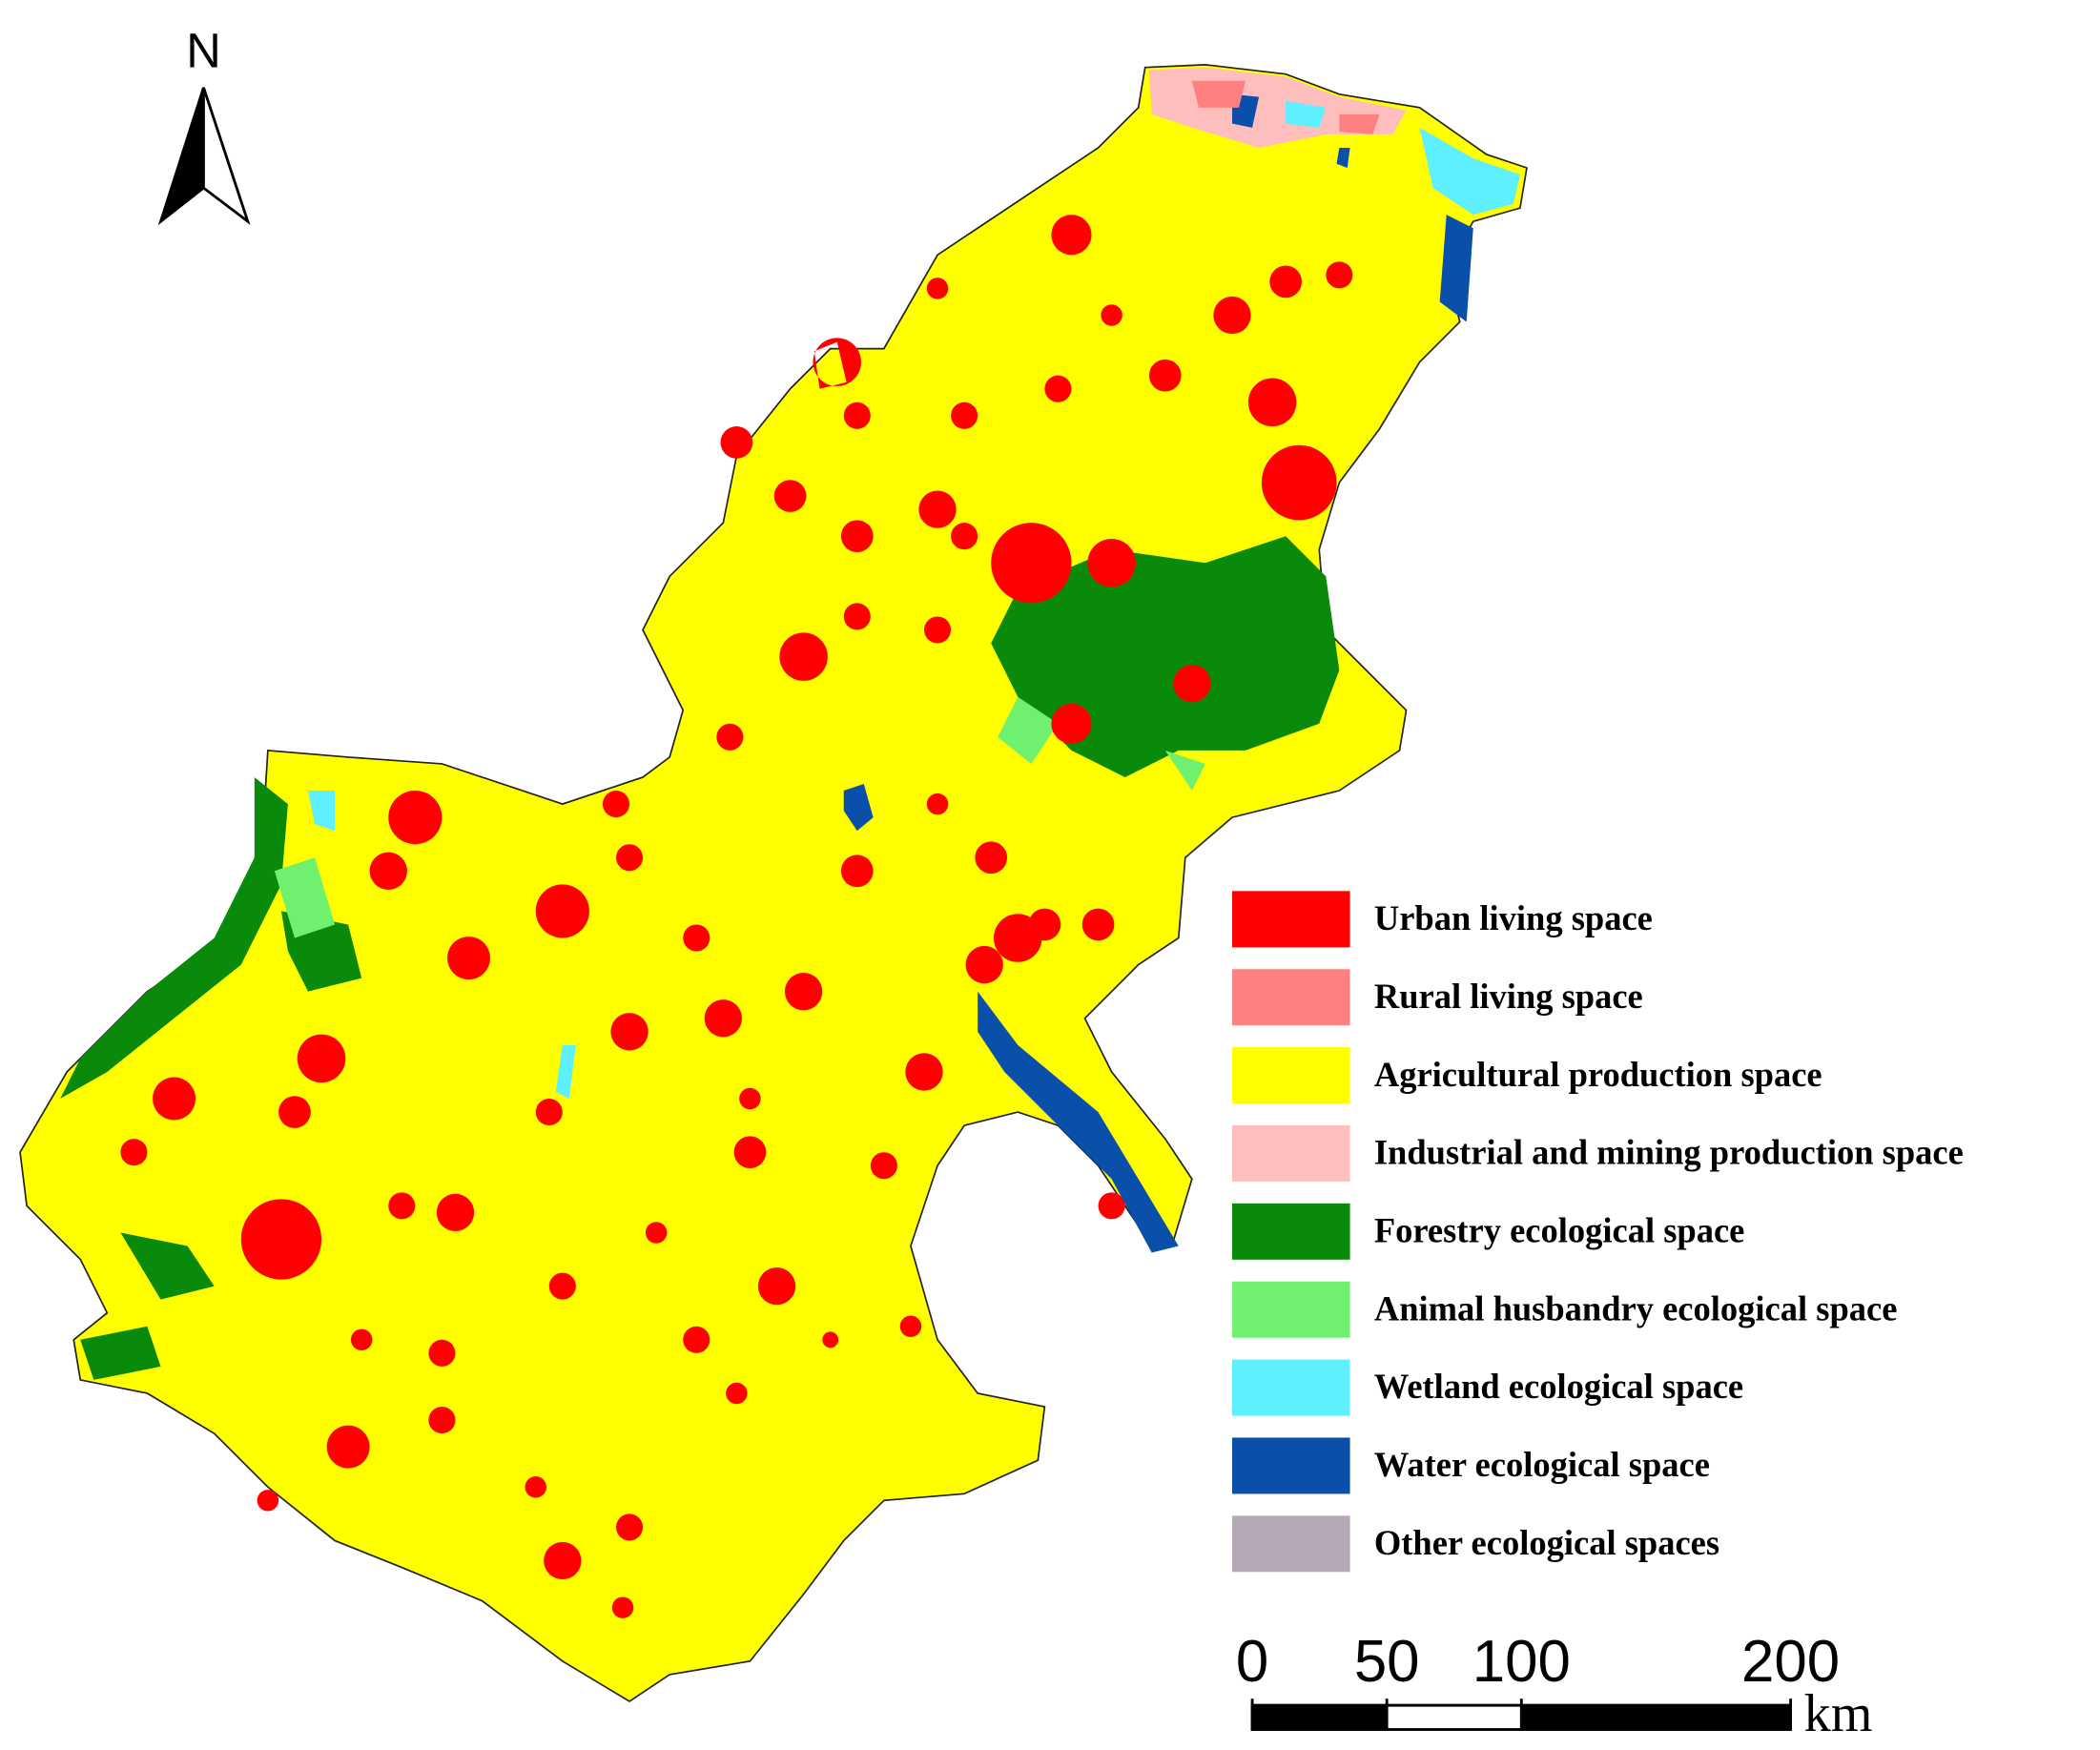  What do you see at coordinates (1521, 1662) in the screenshot?
I see `scale-label: 100` at bounding box center [1521, 1662].